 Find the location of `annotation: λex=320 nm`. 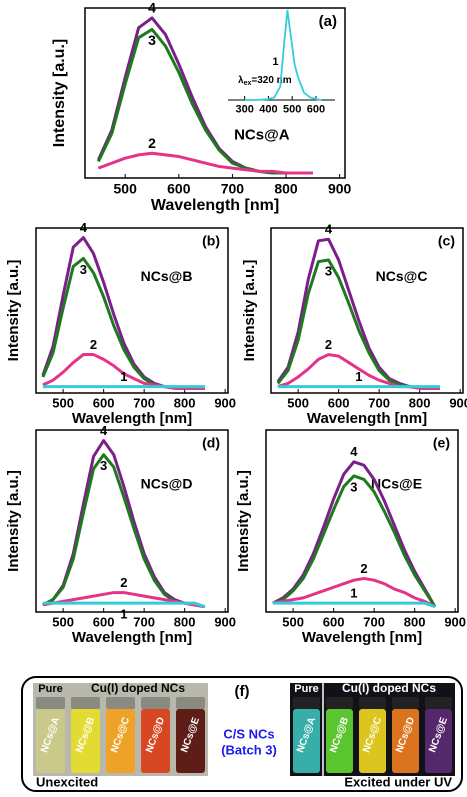

annotation: λex=320 nm is located at coordinates (265, 81).